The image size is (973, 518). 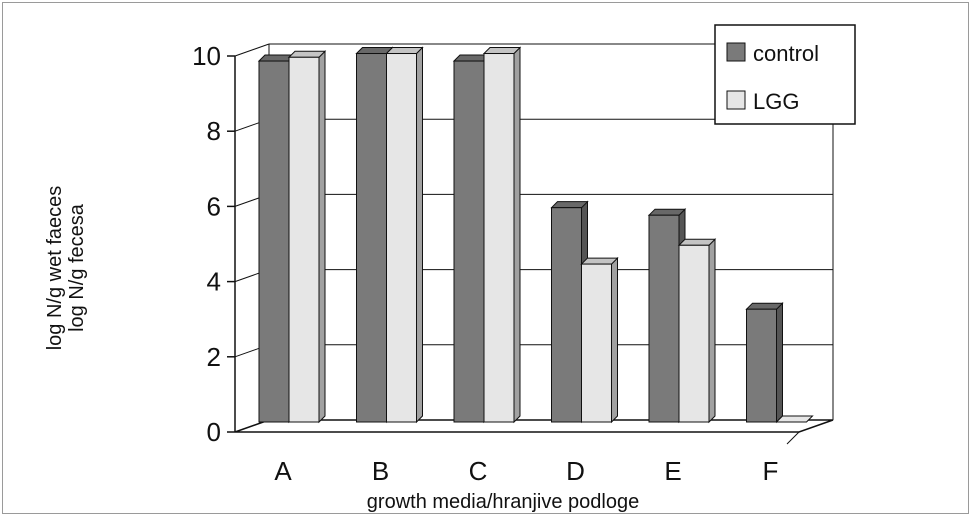 I want to click on x-category-label-D: D, so click(x=575, y=471).